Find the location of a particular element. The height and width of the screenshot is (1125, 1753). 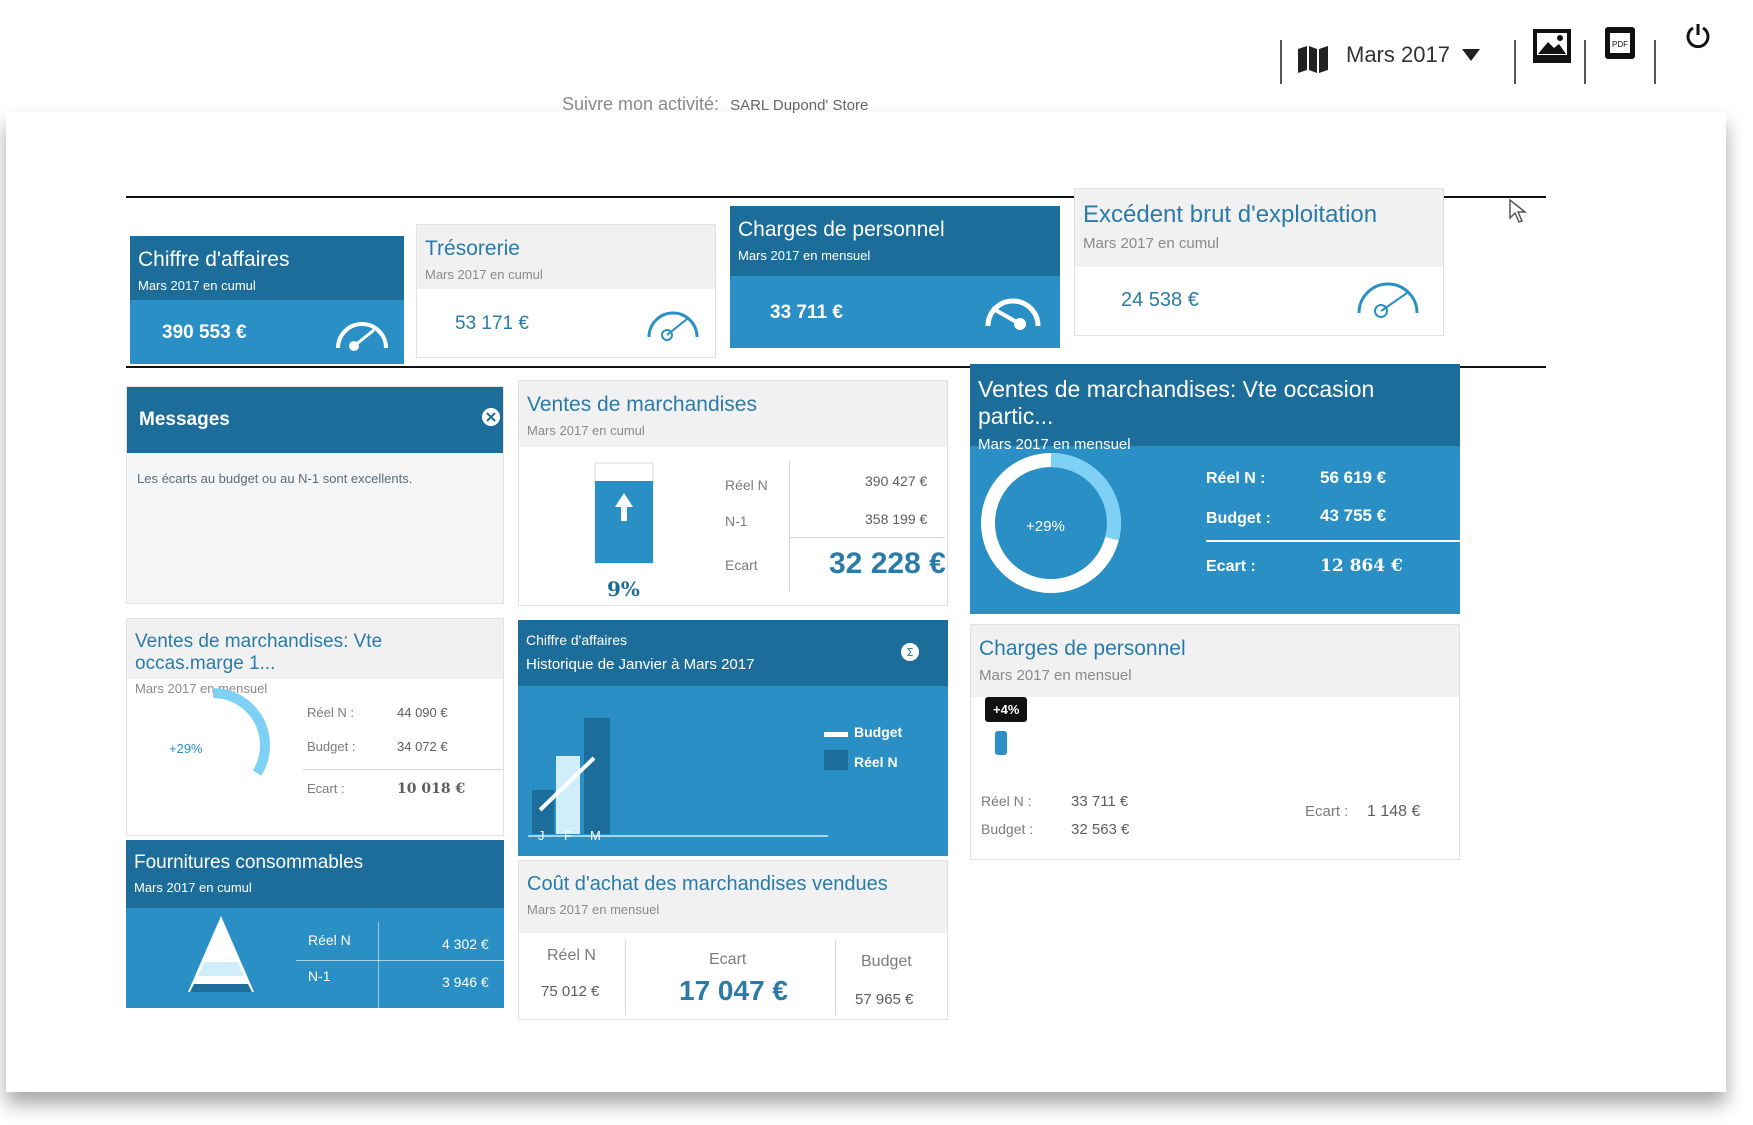

period-label: Mars 2017 is located at coordinates (1398, 54).